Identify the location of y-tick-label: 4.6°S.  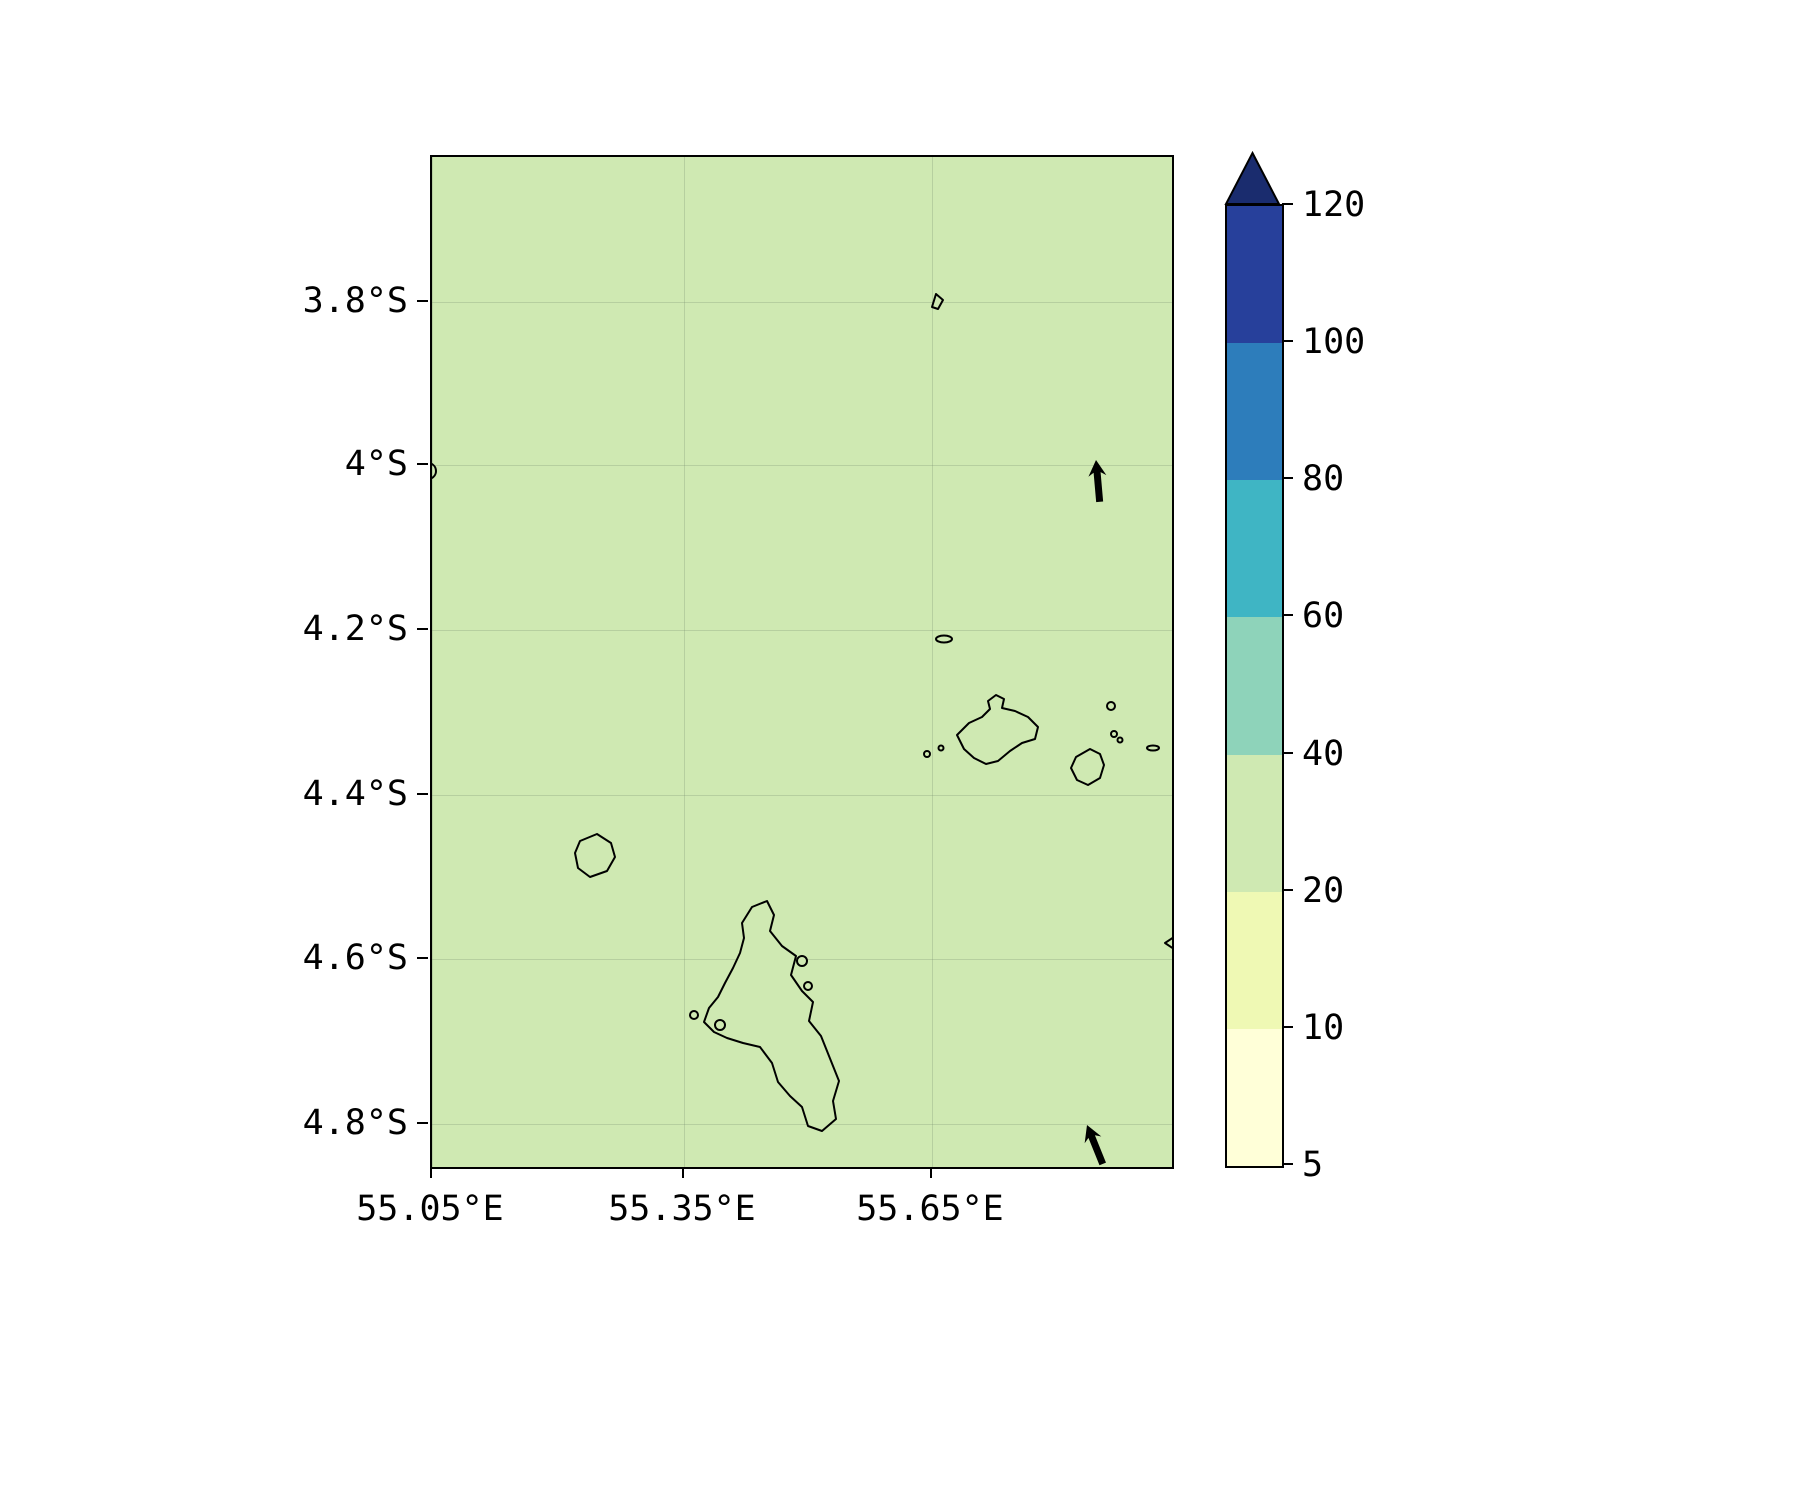
(355, 958).